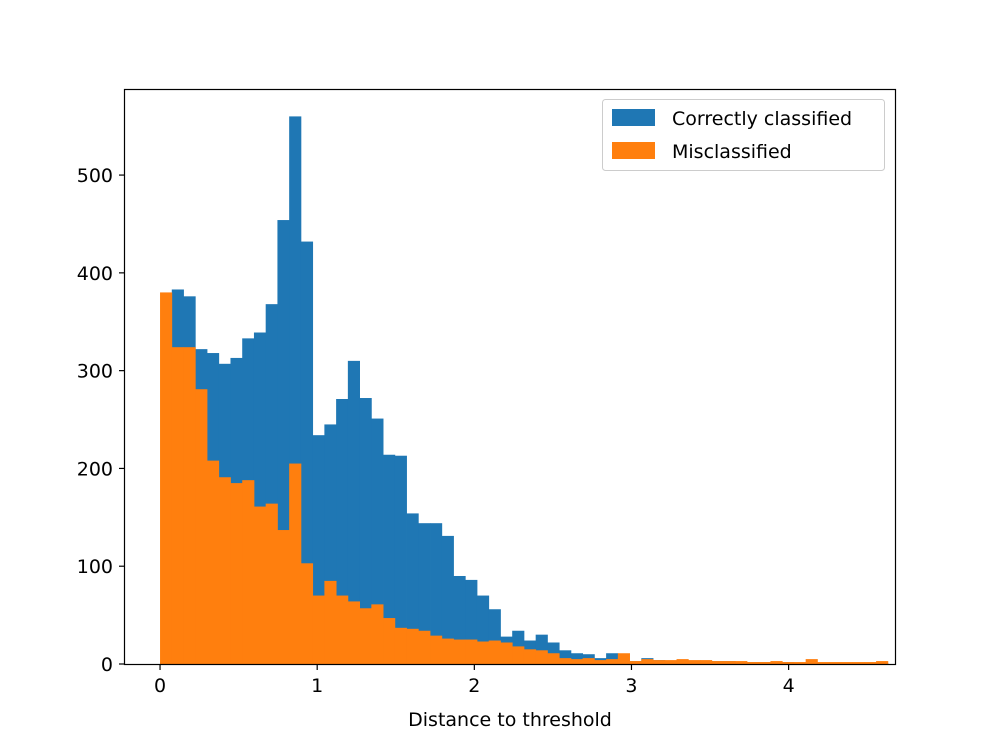 This screenshot has height=751, width=996. What do you see at coordinates (762, 119) in the screenshot?
I see `legend-label-correctly-classified: Correctly classified` at bounding box center [762, 119].